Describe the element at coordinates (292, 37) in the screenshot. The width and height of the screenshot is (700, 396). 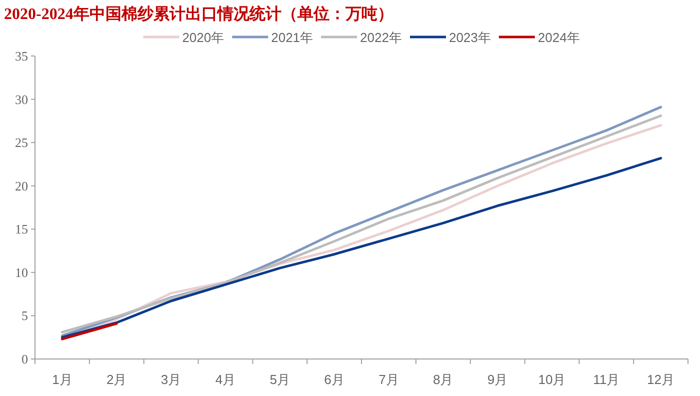
I see `legend-label: 2021年` at that location.